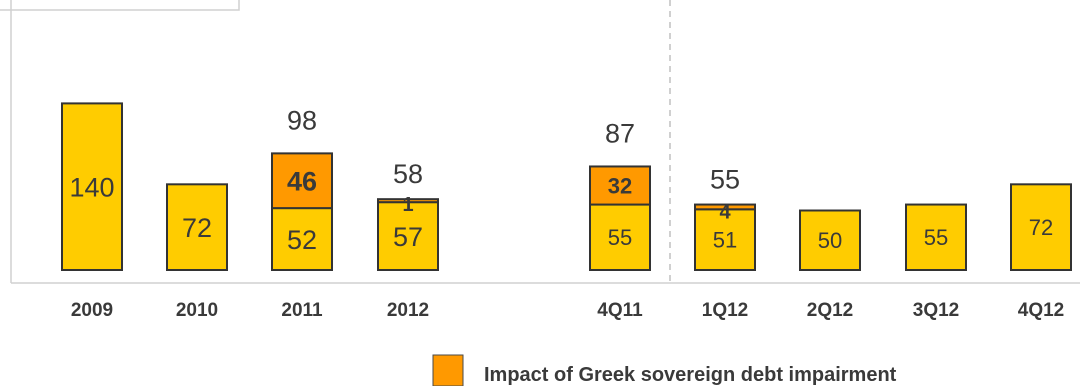  What do you see at coordinates (725, 180) in the screenshot?
I see `bar-total-1q12: 55` at bounding box center [725, 180].